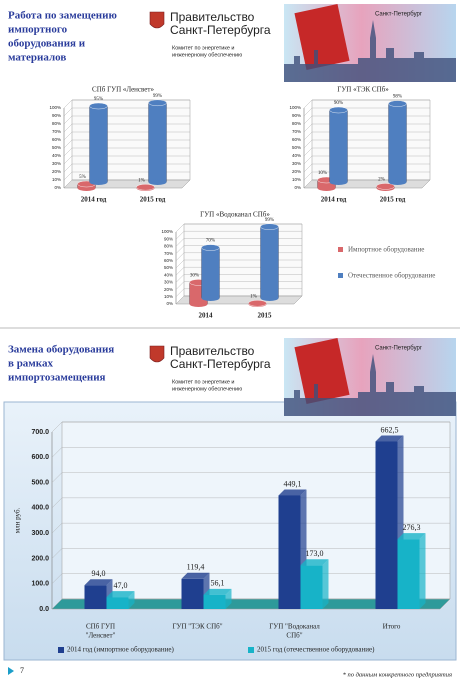 This screenshot has width=460, height=683. I want to click on y-tick-label: 50%, so click(56, 147).